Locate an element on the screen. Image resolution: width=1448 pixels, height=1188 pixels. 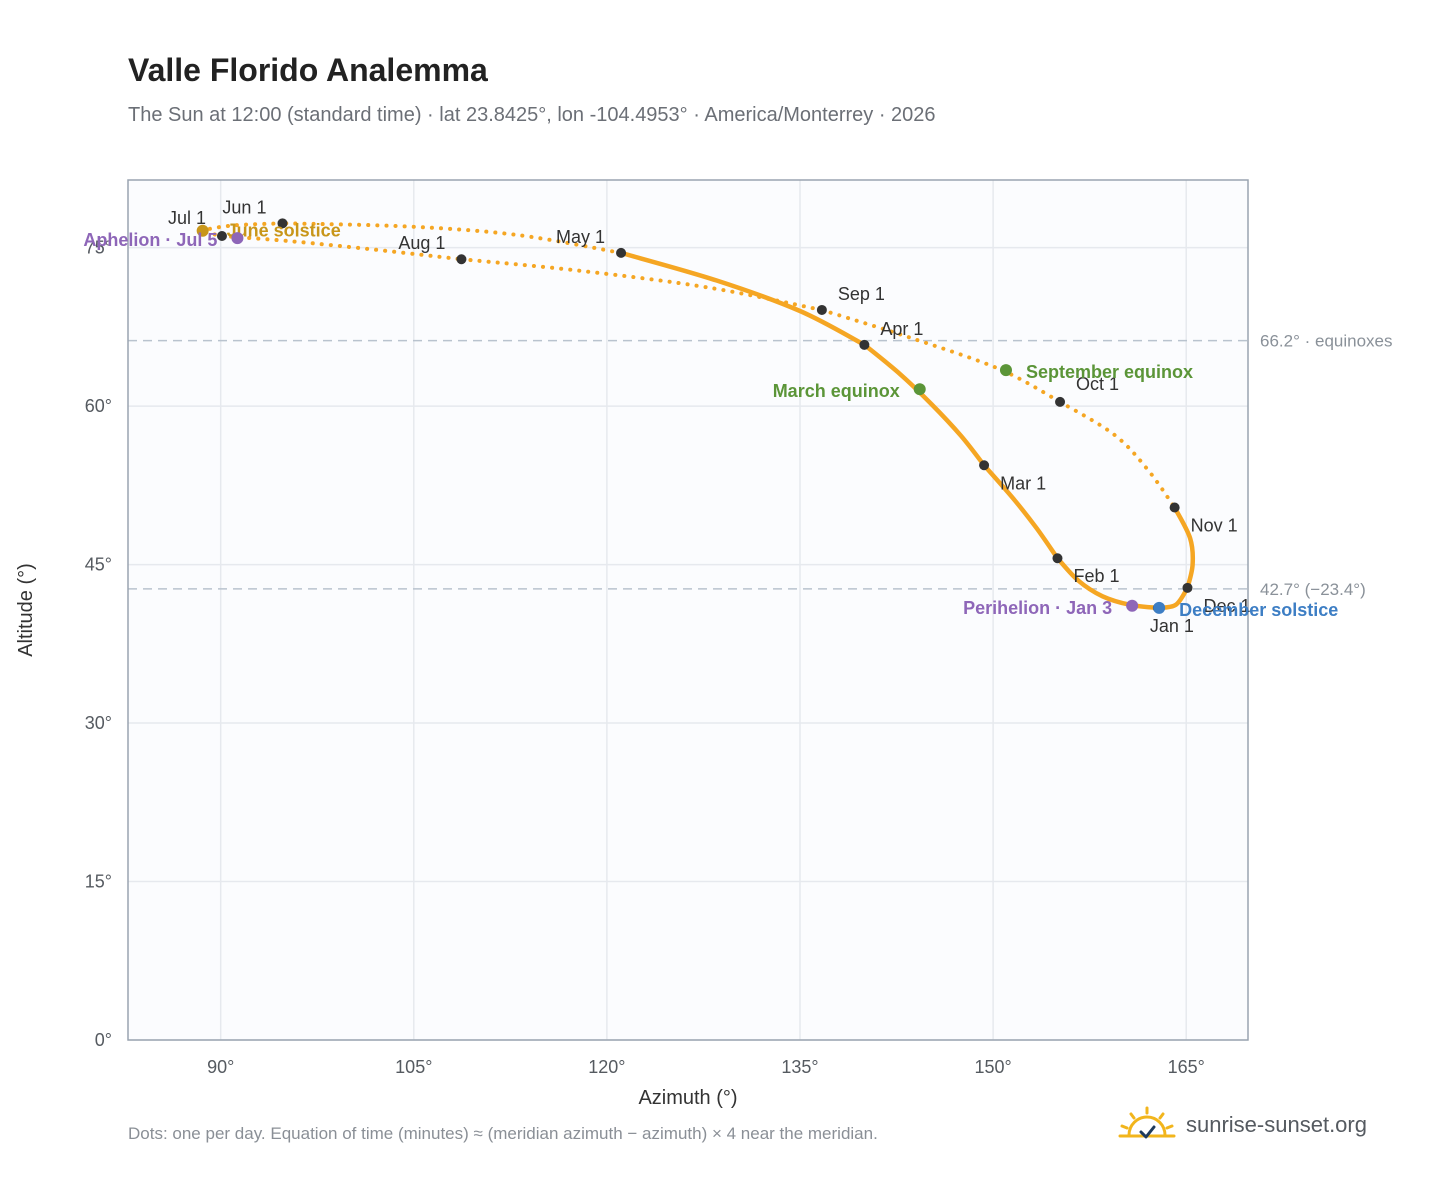
event-label: Perihelion · Jan 3 is located at coordinates (1037, 608).